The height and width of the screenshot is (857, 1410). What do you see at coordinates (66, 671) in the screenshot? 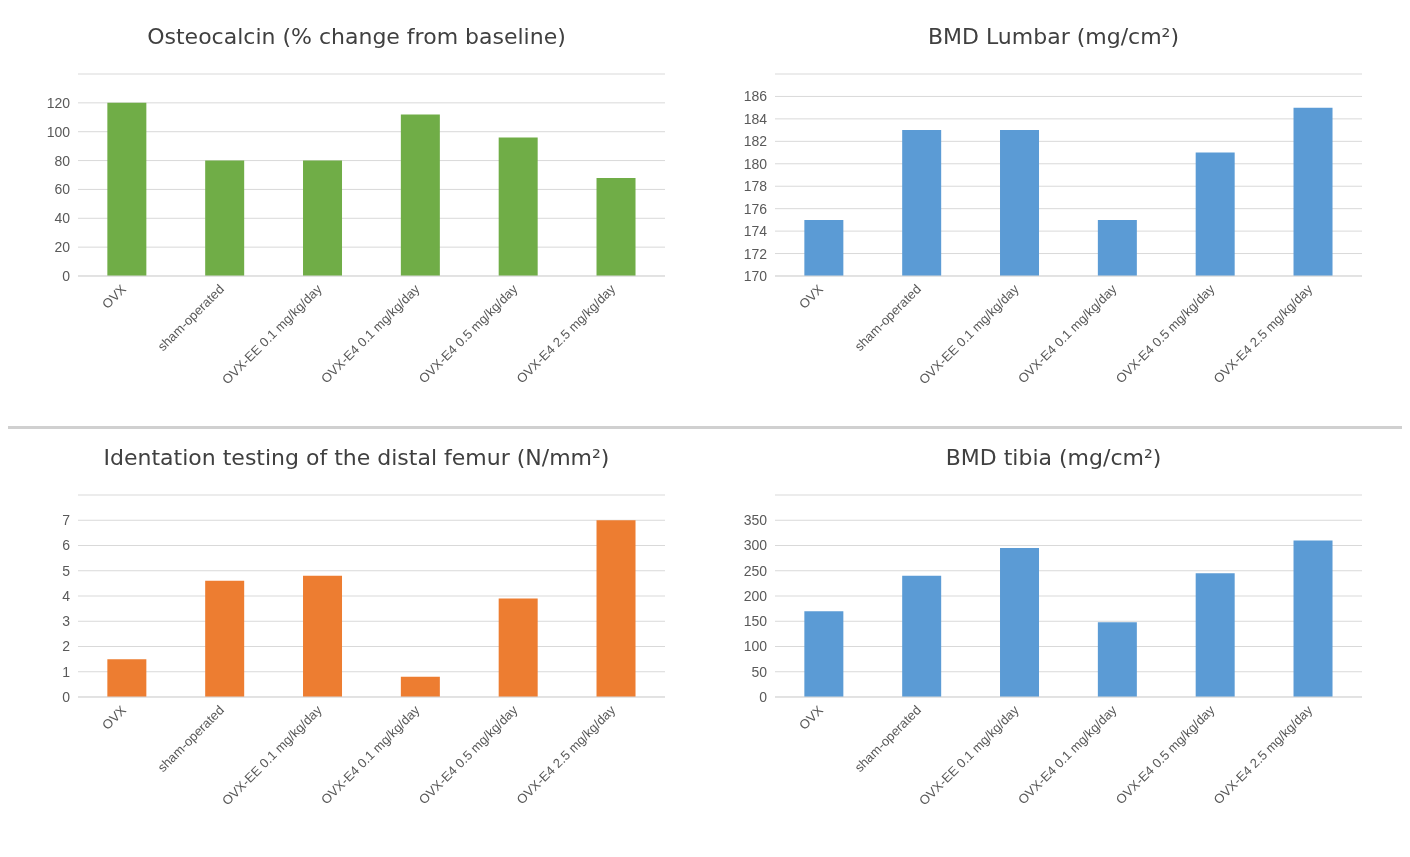
I see `y-tick-label: 1` at bounding box center [66, 671].